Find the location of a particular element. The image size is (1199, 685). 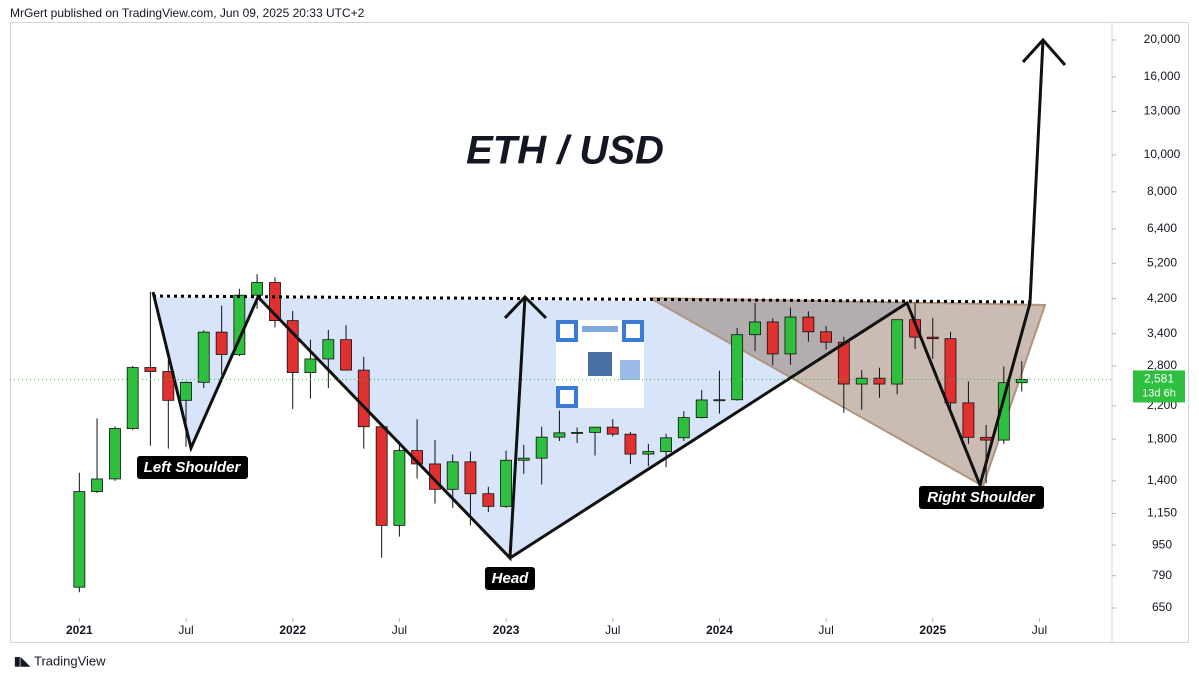

x-tick-label: 2025 is located at coordinates (932, 630).